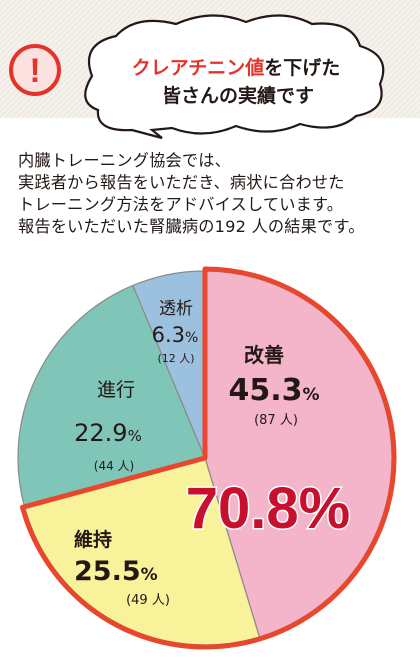 Image resolution: width=420 pixels, height=665 pixels. I want to click on svg-text: 25.5%, so click(116, 571).